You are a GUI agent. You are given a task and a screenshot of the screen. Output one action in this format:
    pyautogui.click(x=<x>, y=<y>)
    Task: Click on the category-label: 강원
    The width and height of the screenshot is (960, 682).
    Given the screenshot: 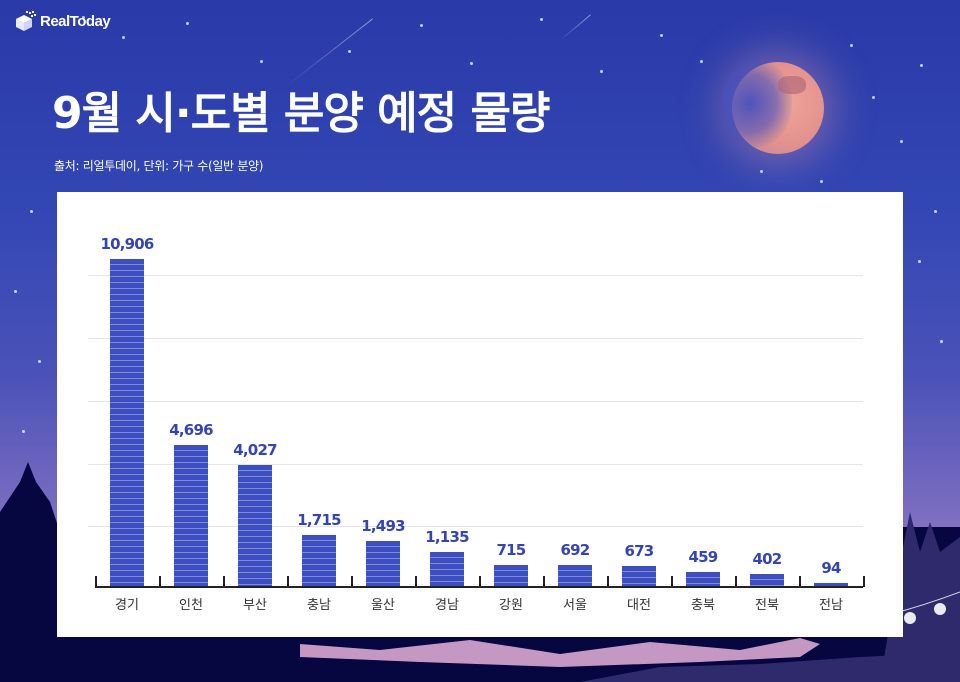 What is the action you would take?
    pyautogui.click(x=511, y=605)
    